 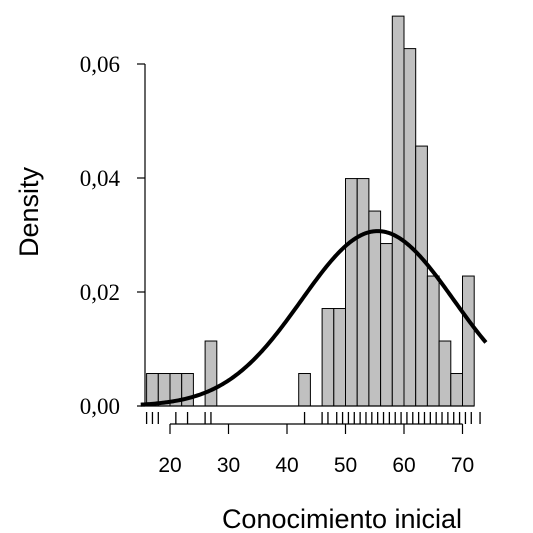 I want to click on y-tick-label: 0,06, so click(x=100, y=64).